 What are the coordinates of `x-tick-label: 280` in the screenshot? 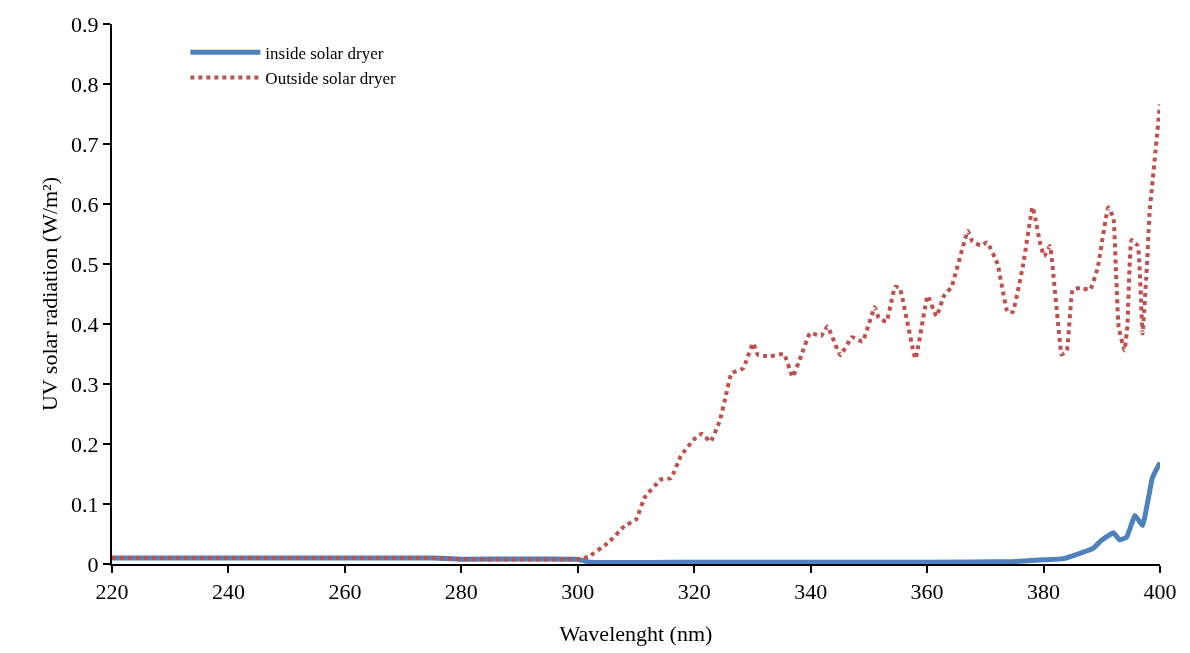 It's located at (461, 592).